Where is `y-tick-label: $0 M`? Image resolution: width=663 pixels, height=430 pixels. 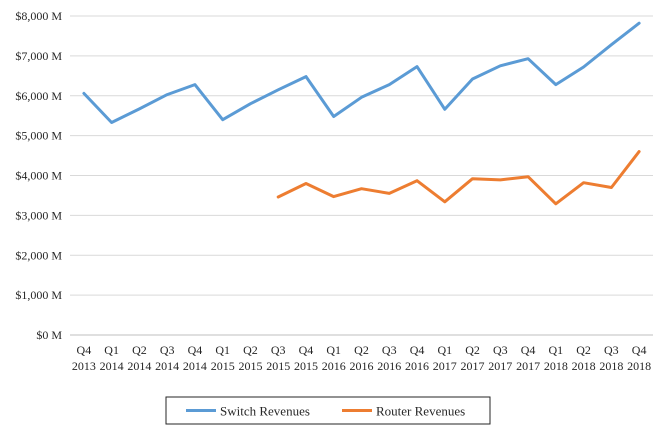 y-tick-label: $0 M is located at coordinates (49, 335).